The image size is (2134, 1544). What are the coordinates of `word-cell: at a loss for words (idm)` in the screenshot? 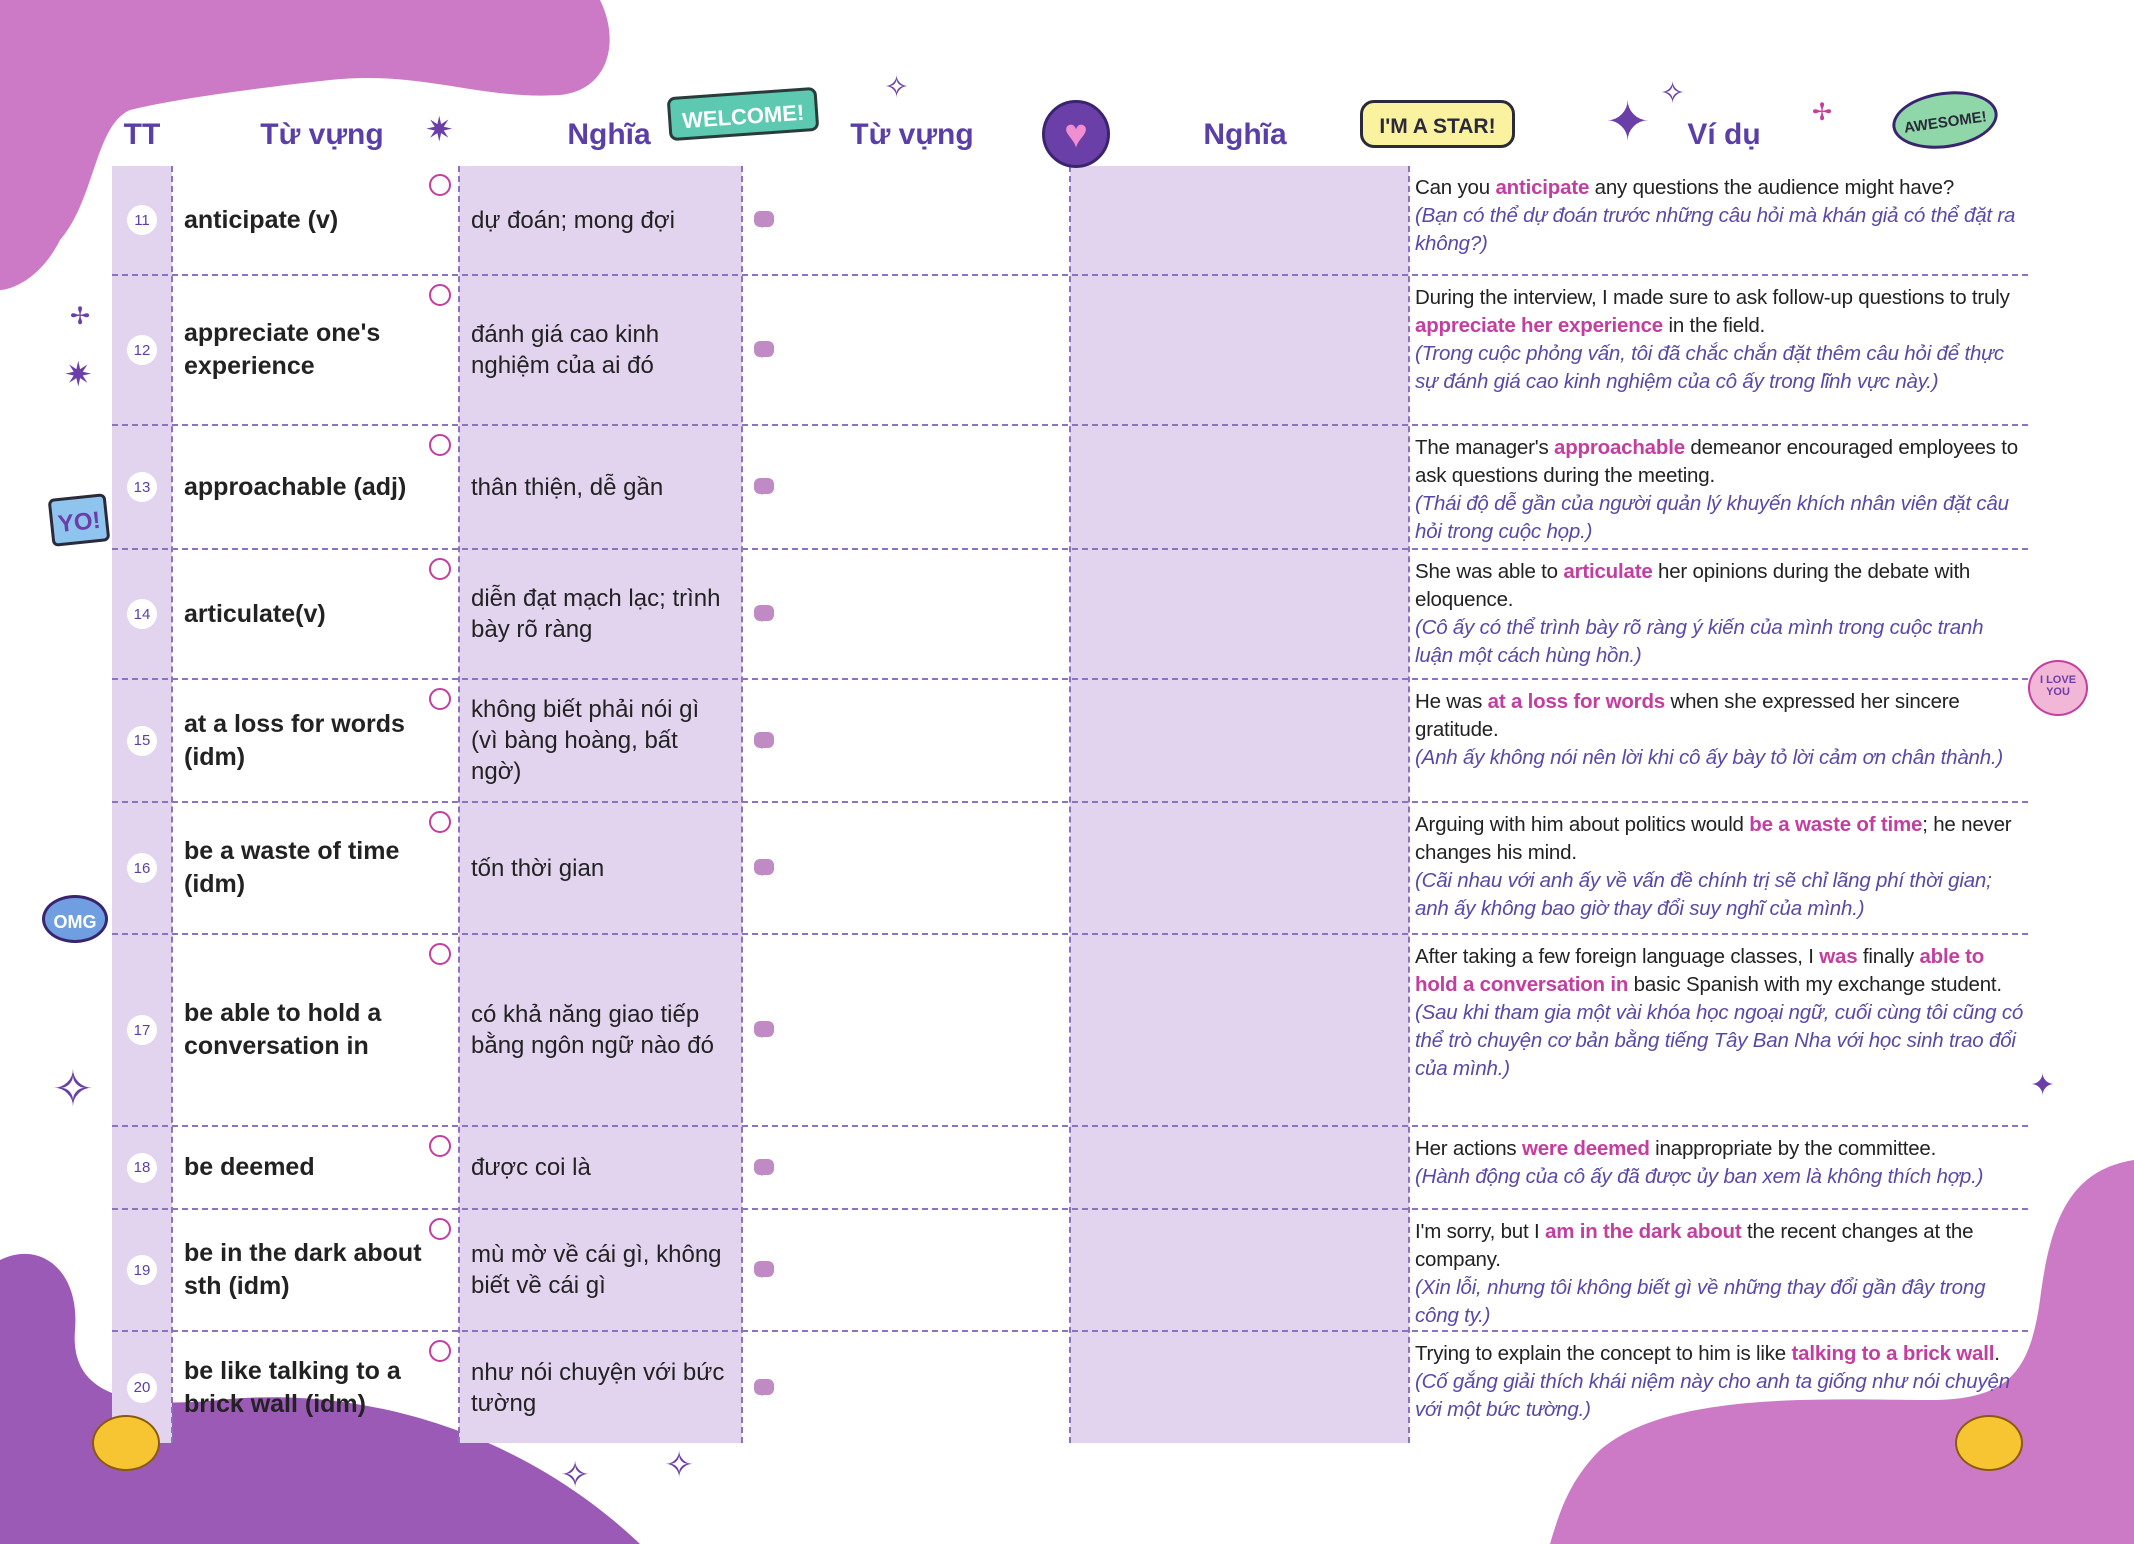 It's located at (315, 740).